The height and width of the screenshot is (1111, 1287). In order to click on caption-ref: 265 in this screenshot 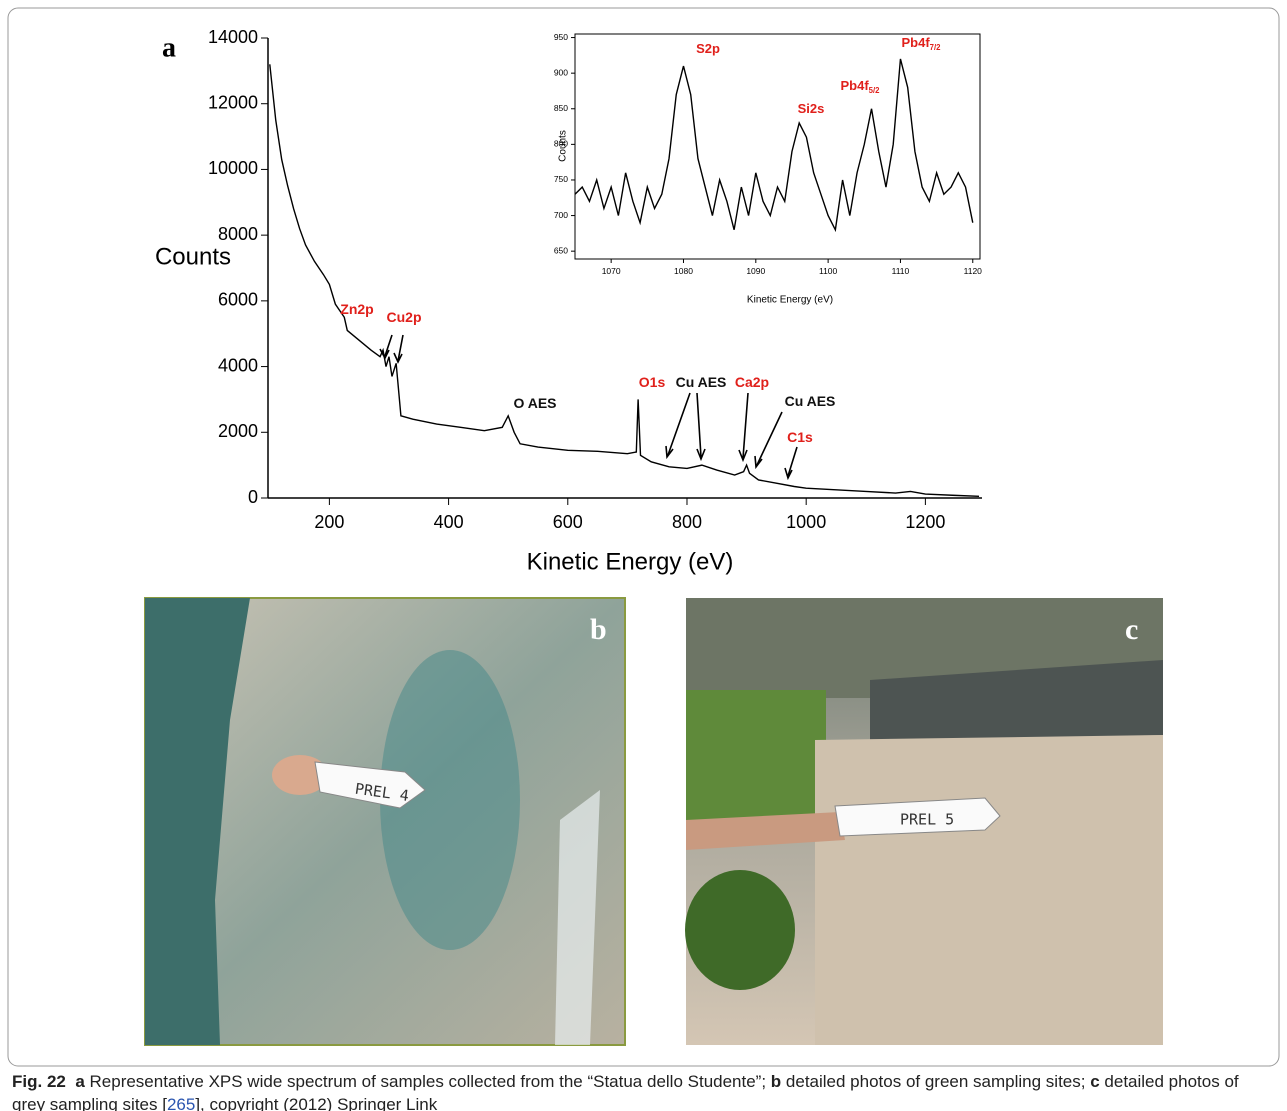, I will do `click(181, 1103)`.